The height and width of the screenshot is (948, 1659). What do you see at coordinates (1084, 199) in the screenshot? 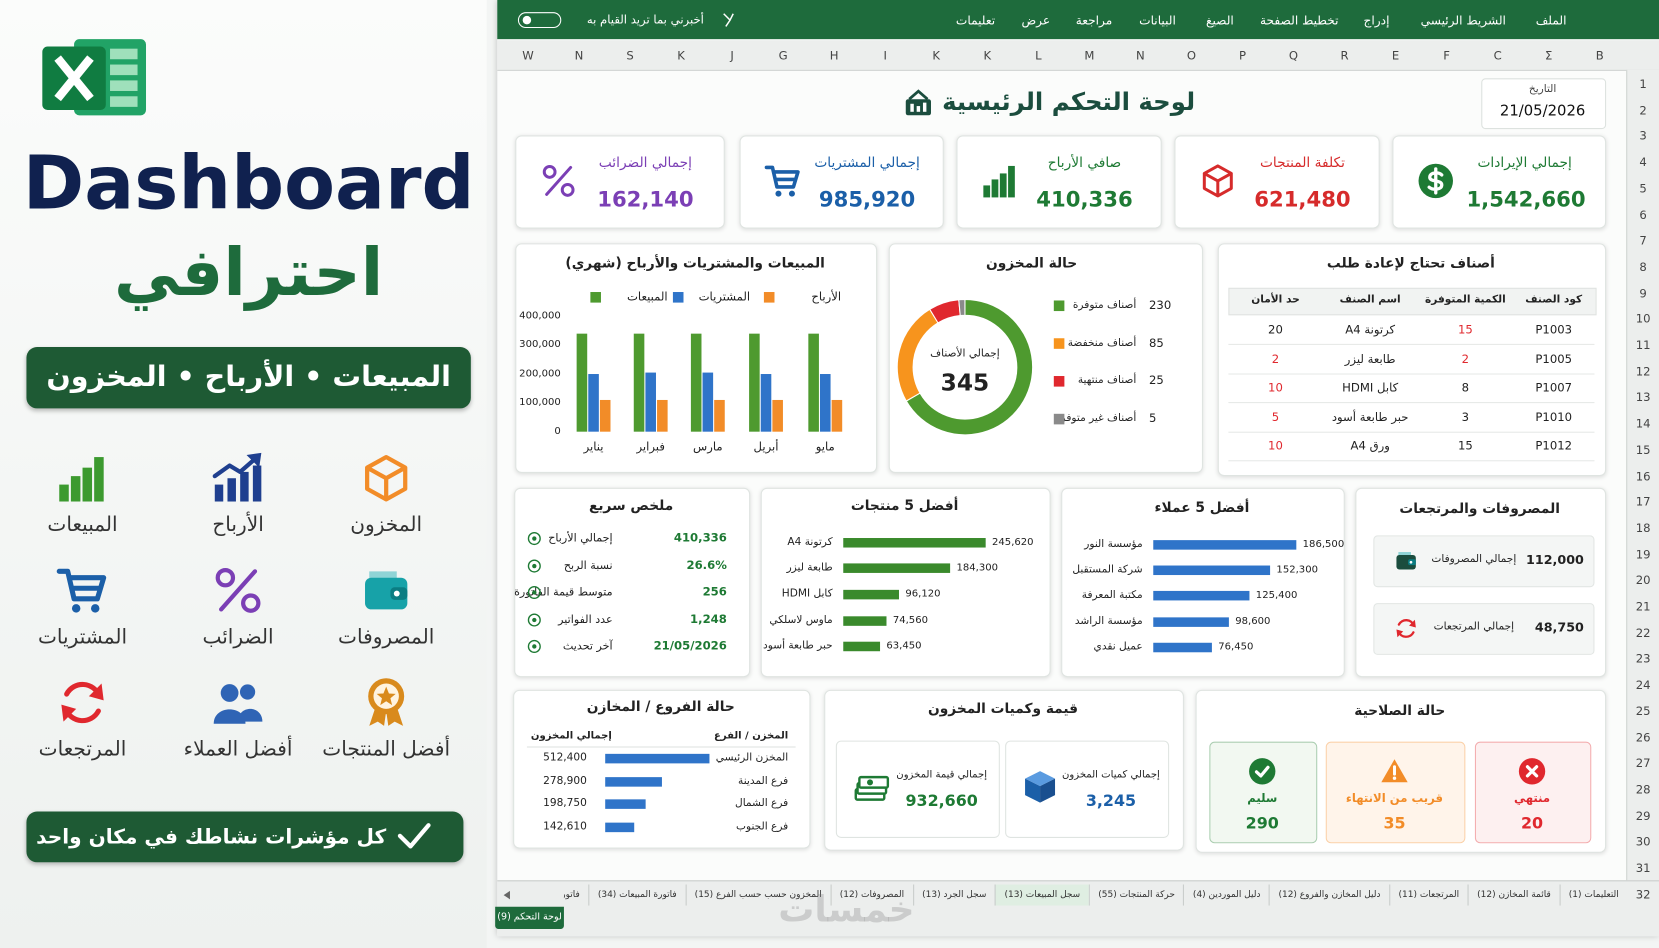
I see `kpi-value: 410,336` at bounding box center [1084, 199].